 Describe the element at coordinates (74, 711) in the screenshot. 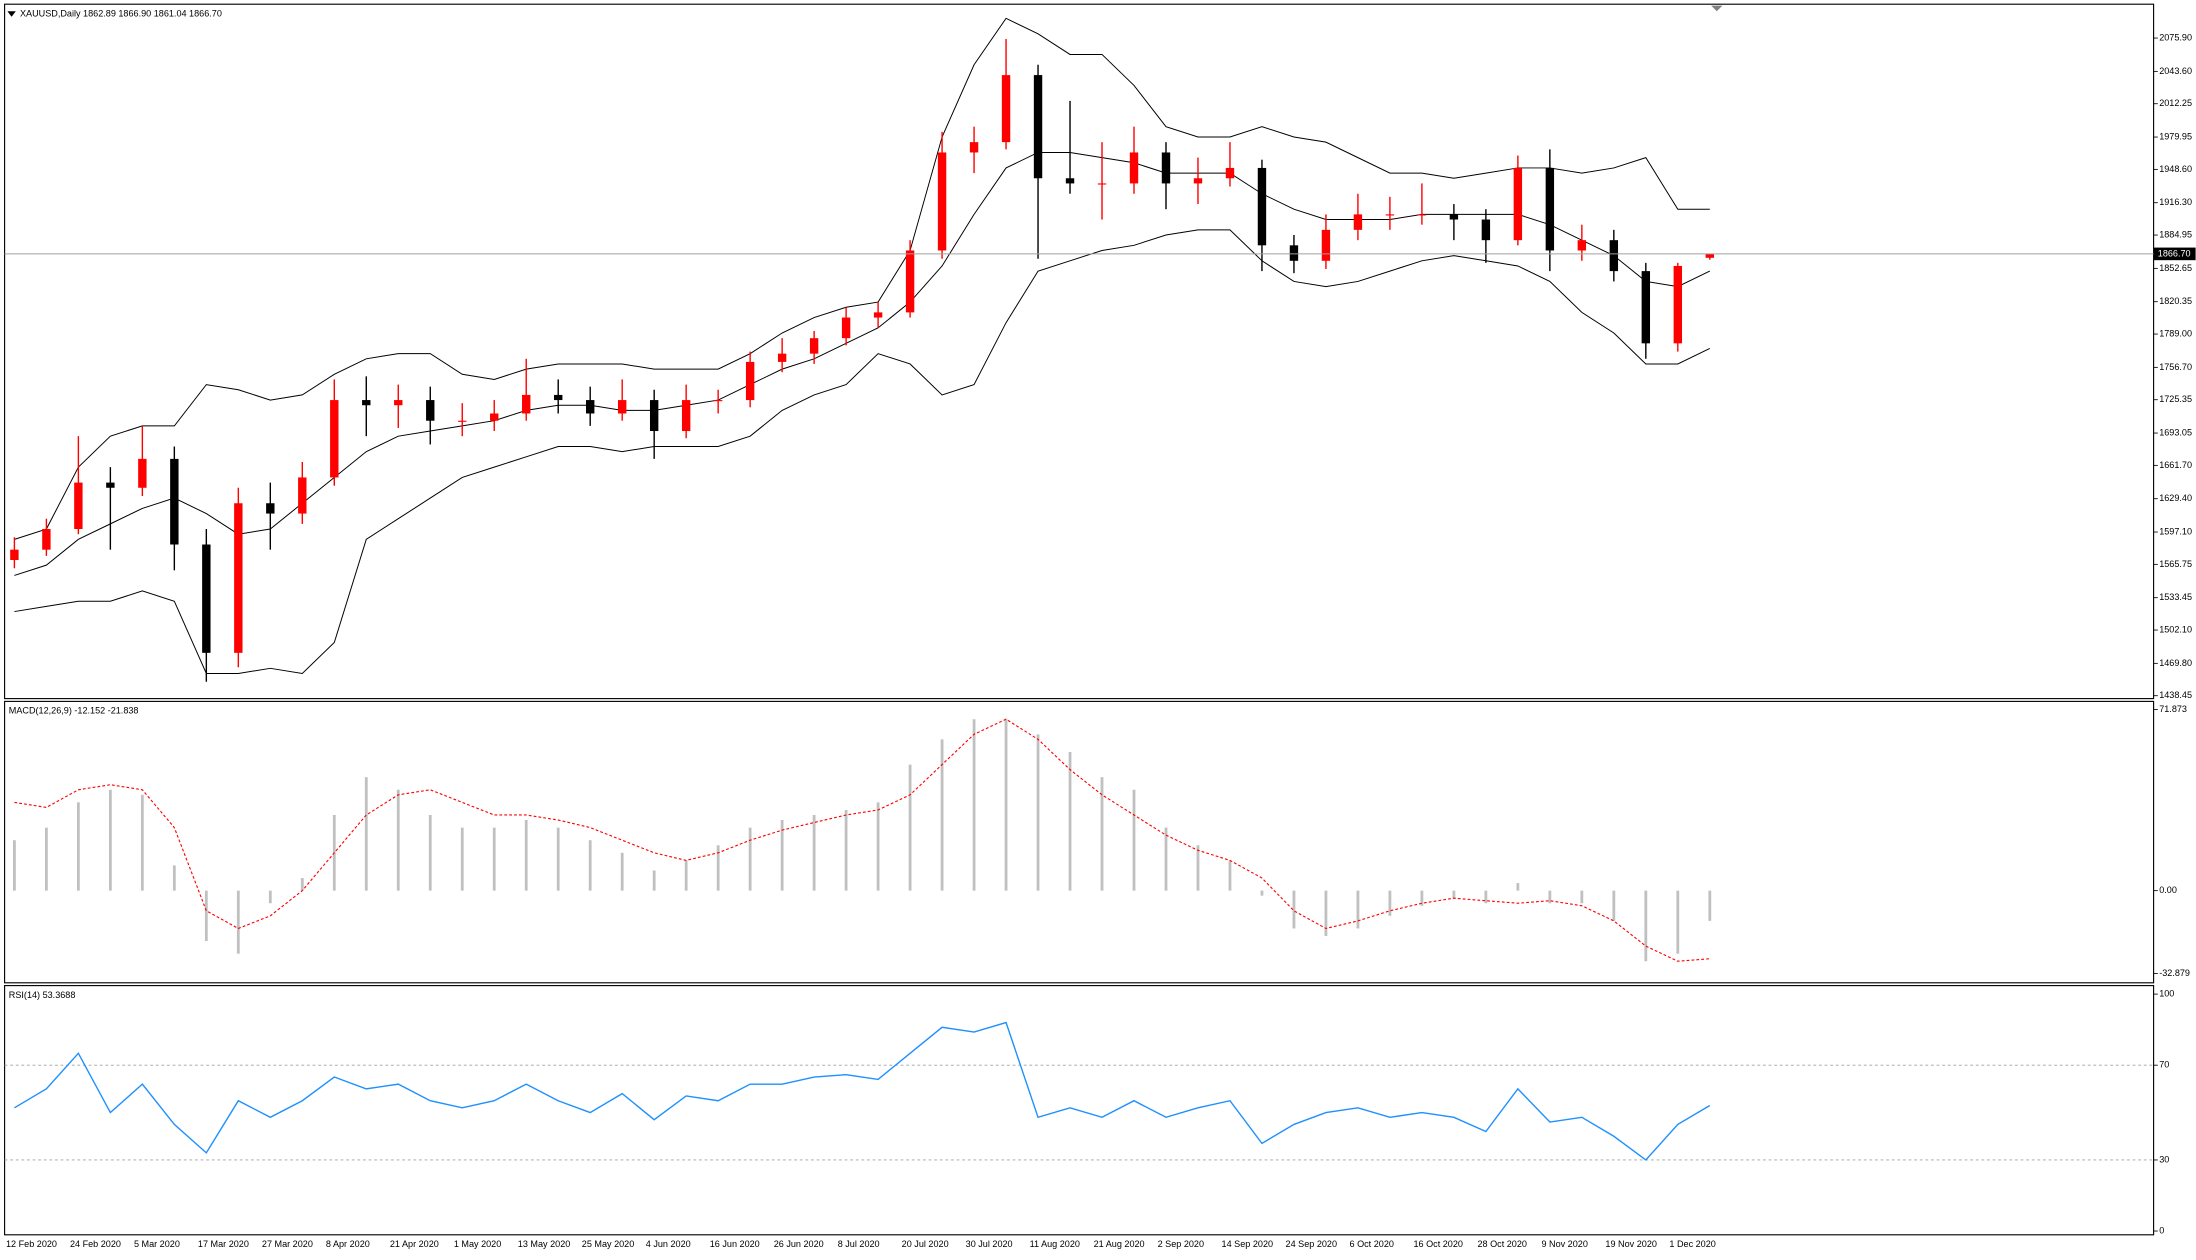

I see `macd-title: MACD(12,26,9) -12.152 -21.838` at that location.